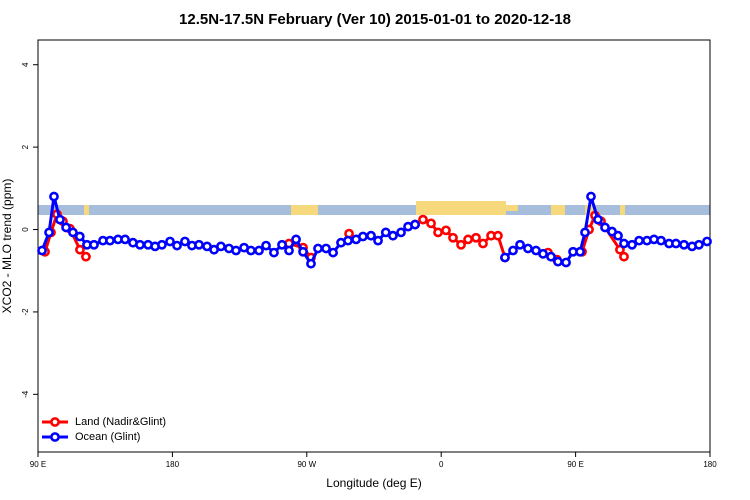 This screenshot has width=750, height=500. What do you see at coordinates (7, 246) in the screenshot?
I see `y-axis-label: XCO2 - MLO trend (ppm)` at bounding box center [7, 246].